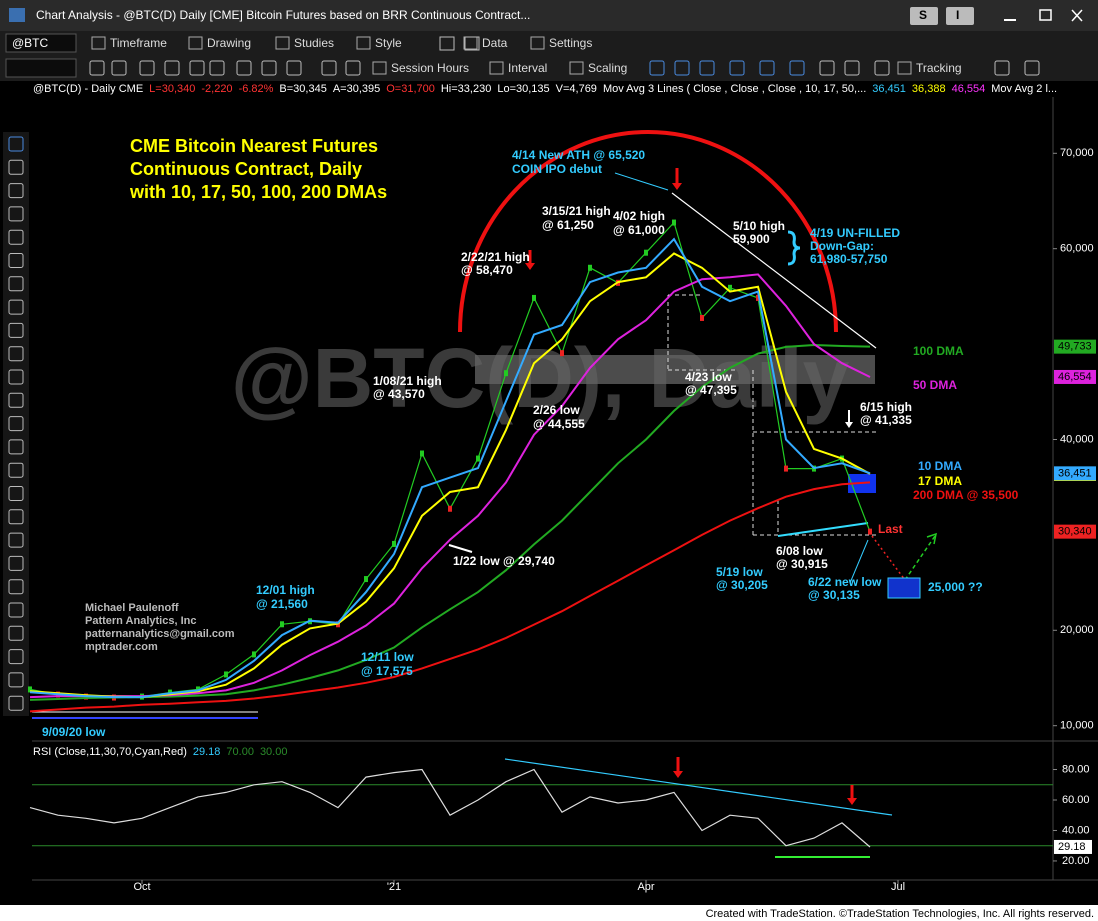 This screenshot has width=1098, height=921. What do you see at coordinates (518, 68) in the screenshot?
I see `toolbar-button: Interval` at bounding box center [518, 68].